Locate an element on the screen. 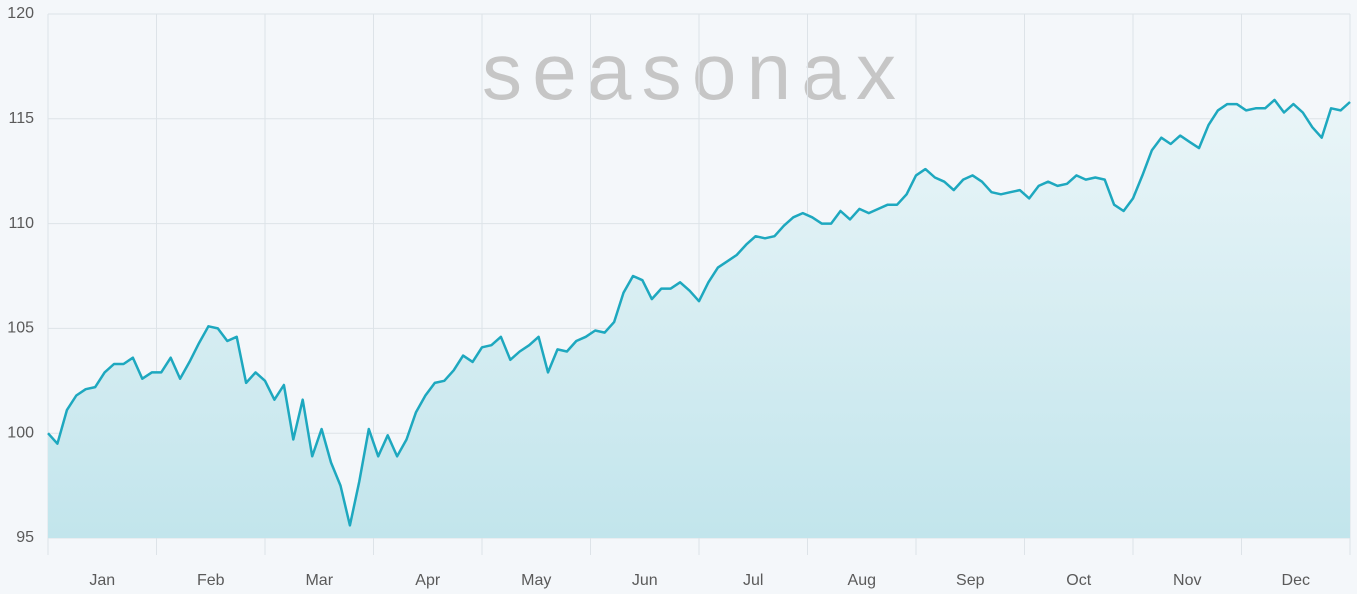 This screenshot has width=1357, height=594. y-tick-label: 105 is located at coordinates (20, 328).